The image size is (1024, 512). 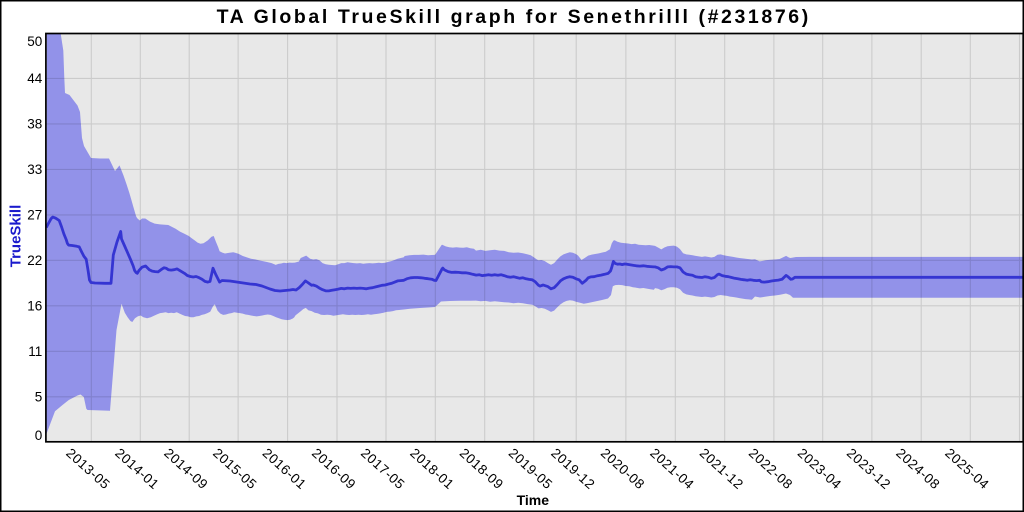 I want to click on svg-text: TrueSkill, so click(x=16, y=236).